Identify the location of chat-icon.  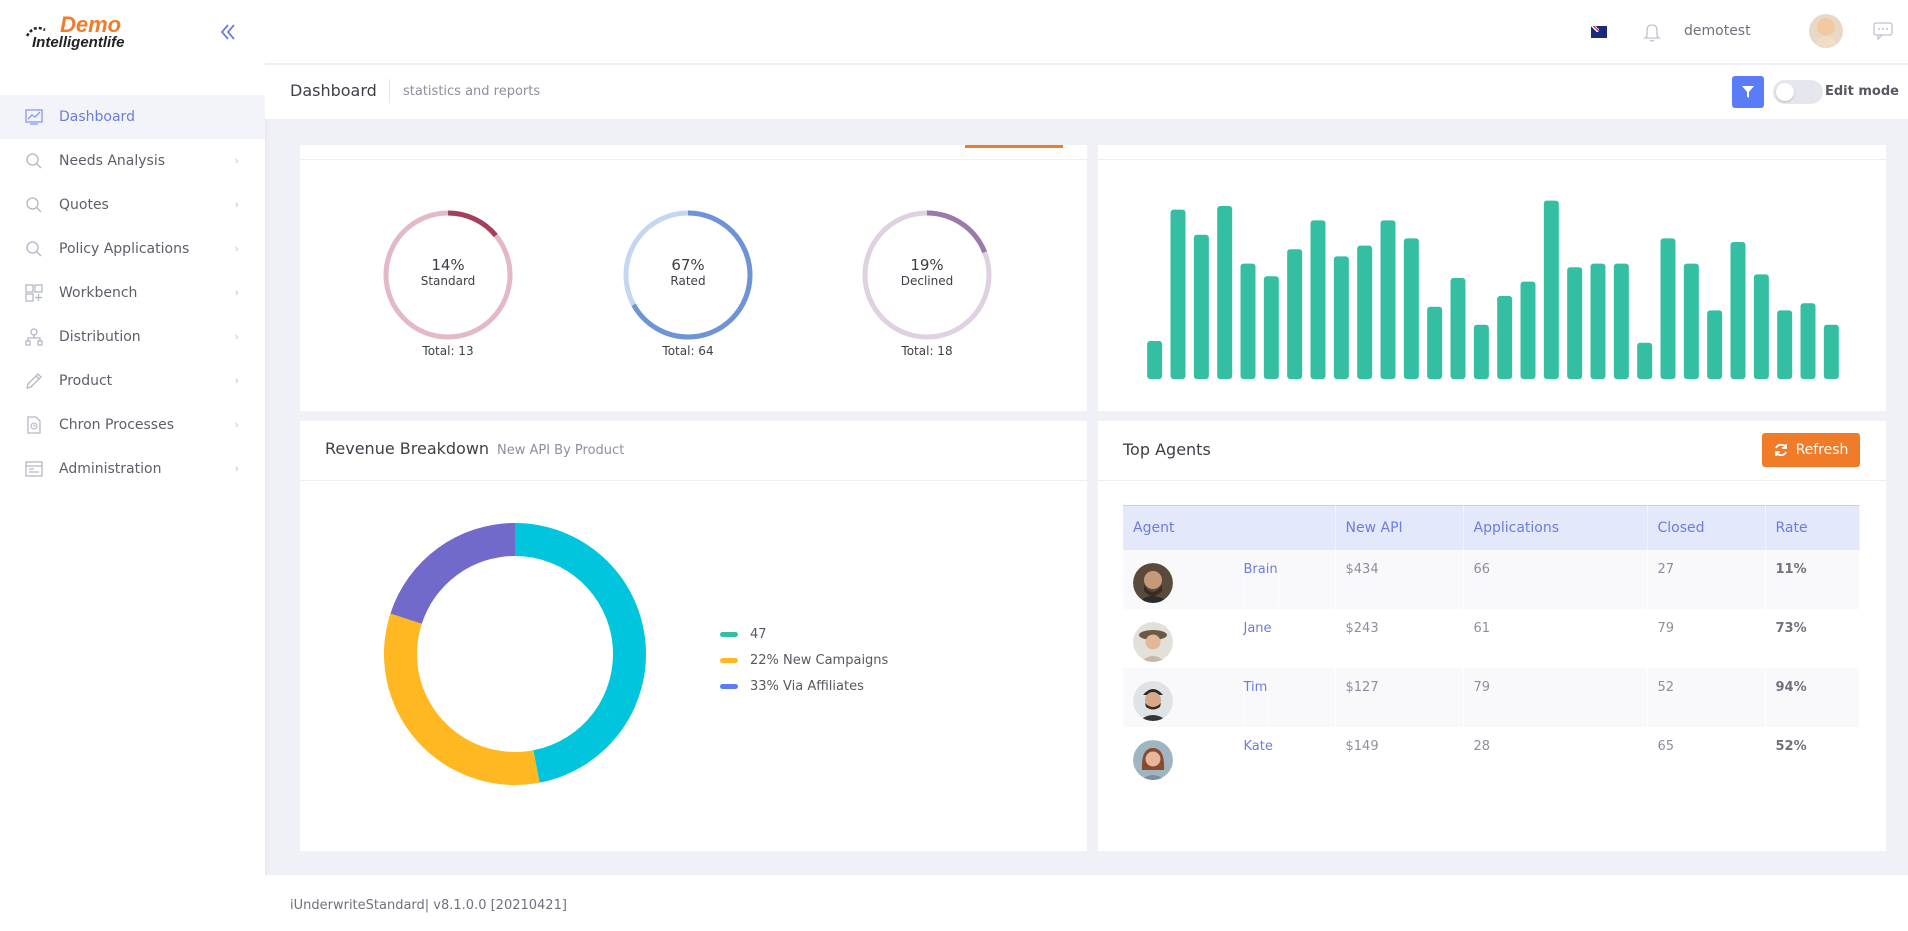
(1883, 31).